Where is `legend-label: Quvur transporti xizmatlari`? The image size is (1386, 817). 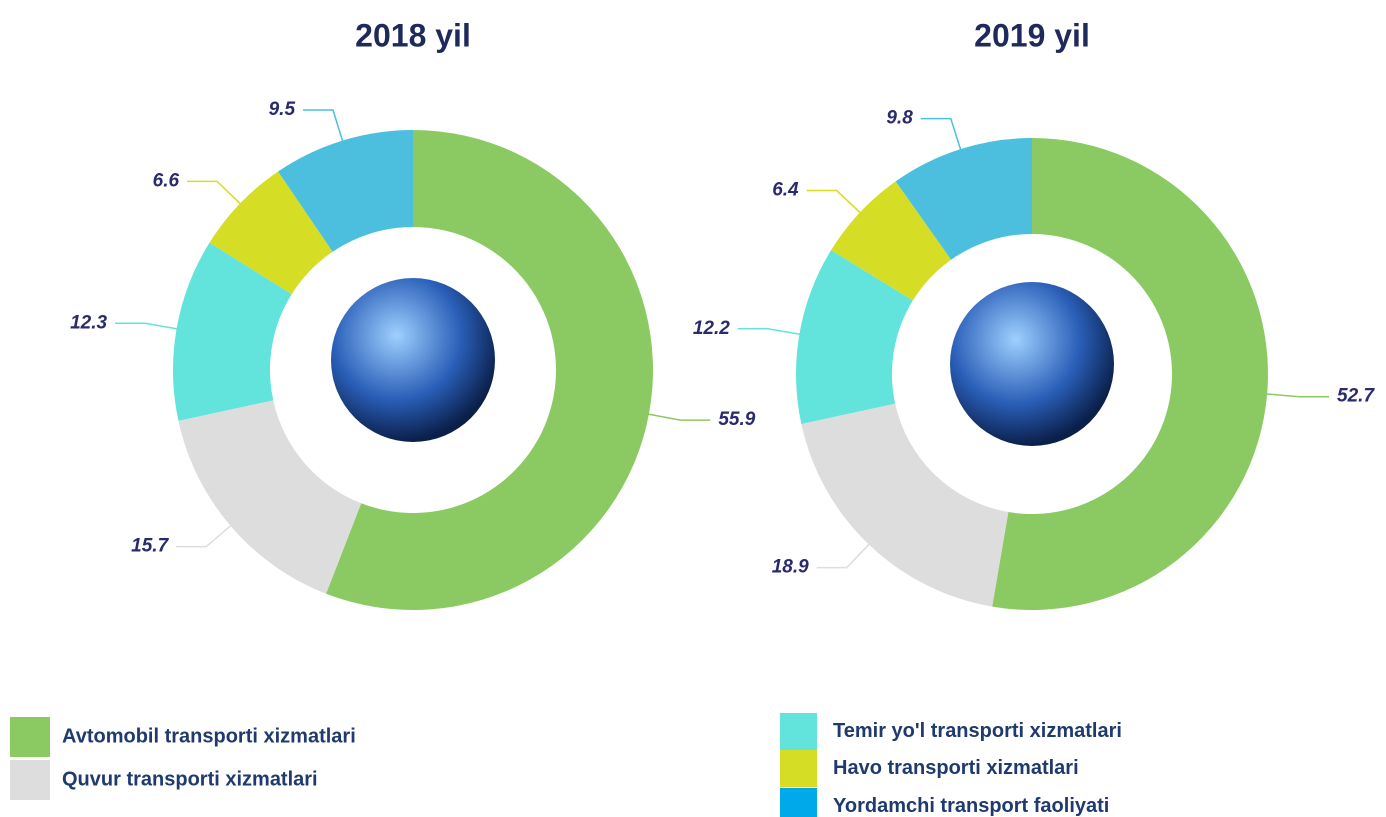 legend-label: Quvur transporti xizmatlari is located at coordinates (190, 779).